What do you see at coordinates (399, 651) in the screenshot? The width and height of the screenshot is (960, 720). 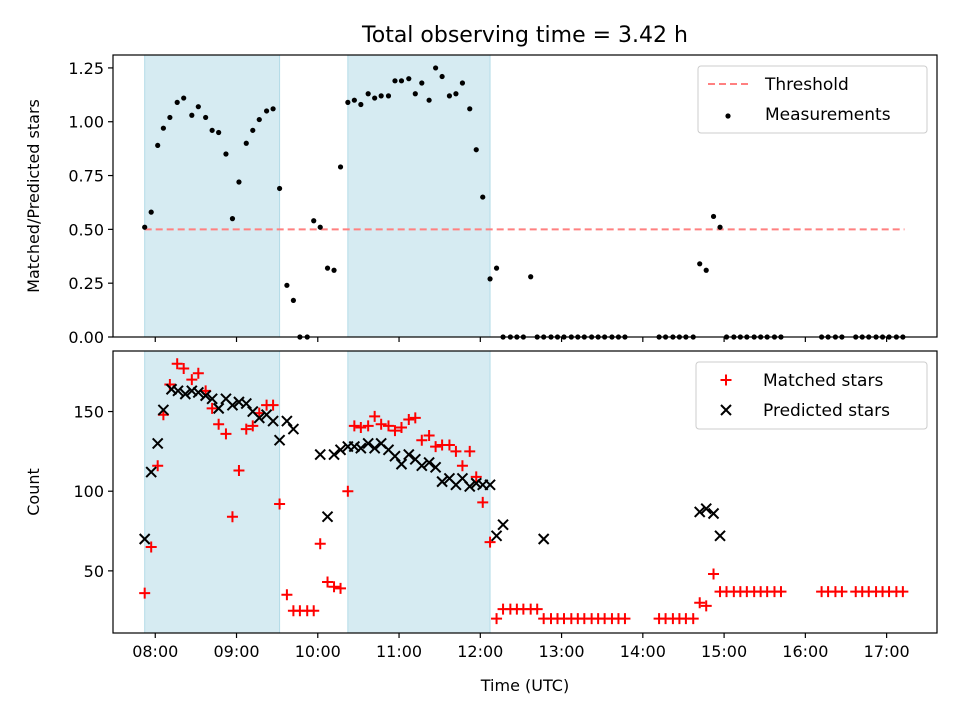 I see `x-tick-label: 11:00` at bounding box center [399, 651].